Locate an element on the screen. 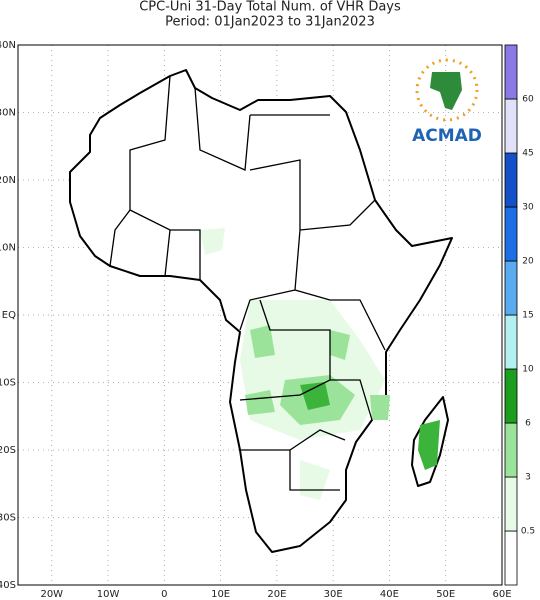  logo-text: ACMAD is located at coordinates (447, 136).